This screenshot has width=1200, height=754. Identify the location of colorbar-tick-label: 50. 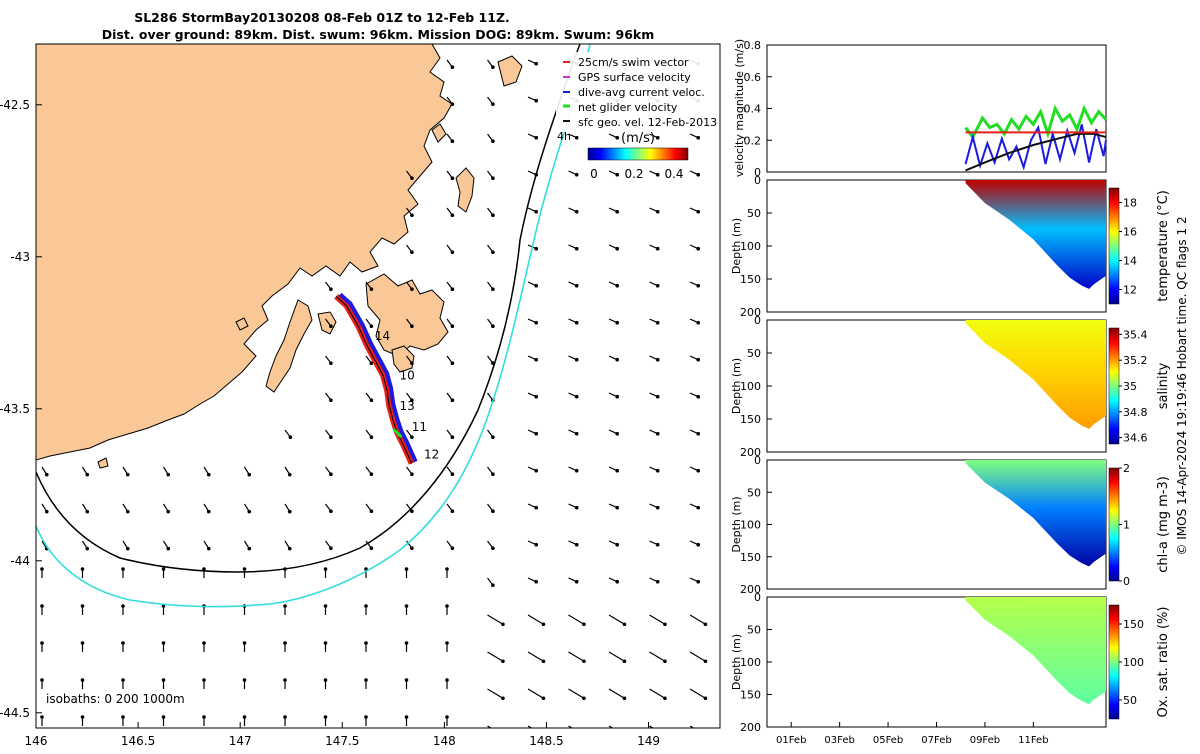
(1130, 700).